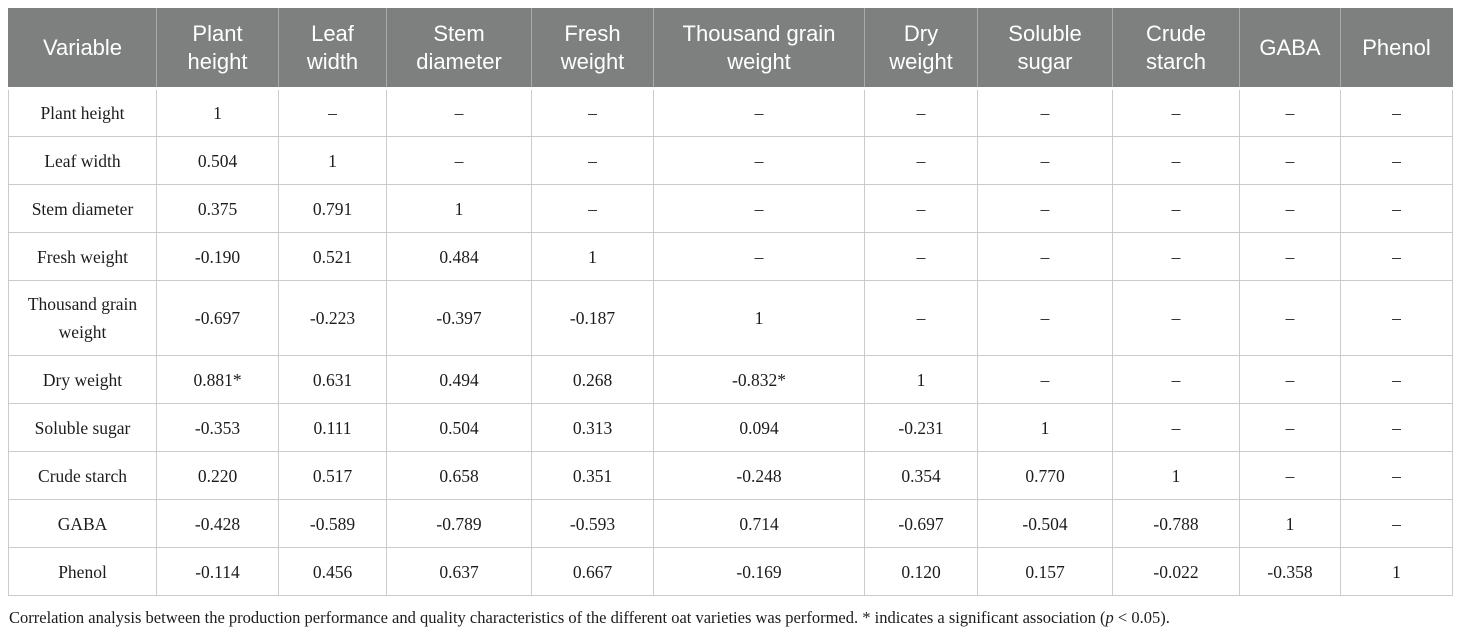 Image resolution: width=1460 pixels, height=636 pixels. I want to click on correlation-cell: 0.351, so click(592, 475).